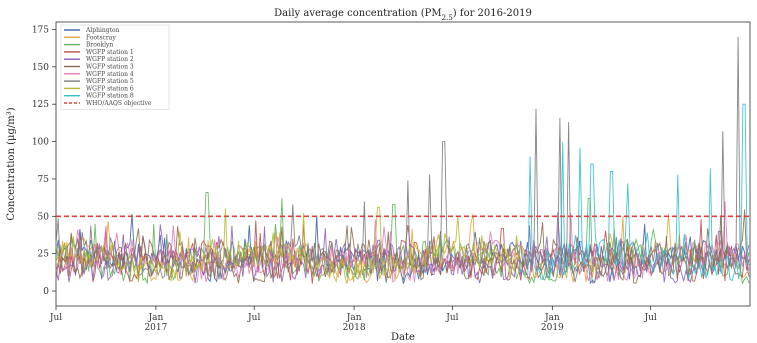 The width and height of the screenshot is (757, 343). Describe the element at coordinates (110, 59) in the screenshot. I see `legend-label: WGFP station 2` at that location.